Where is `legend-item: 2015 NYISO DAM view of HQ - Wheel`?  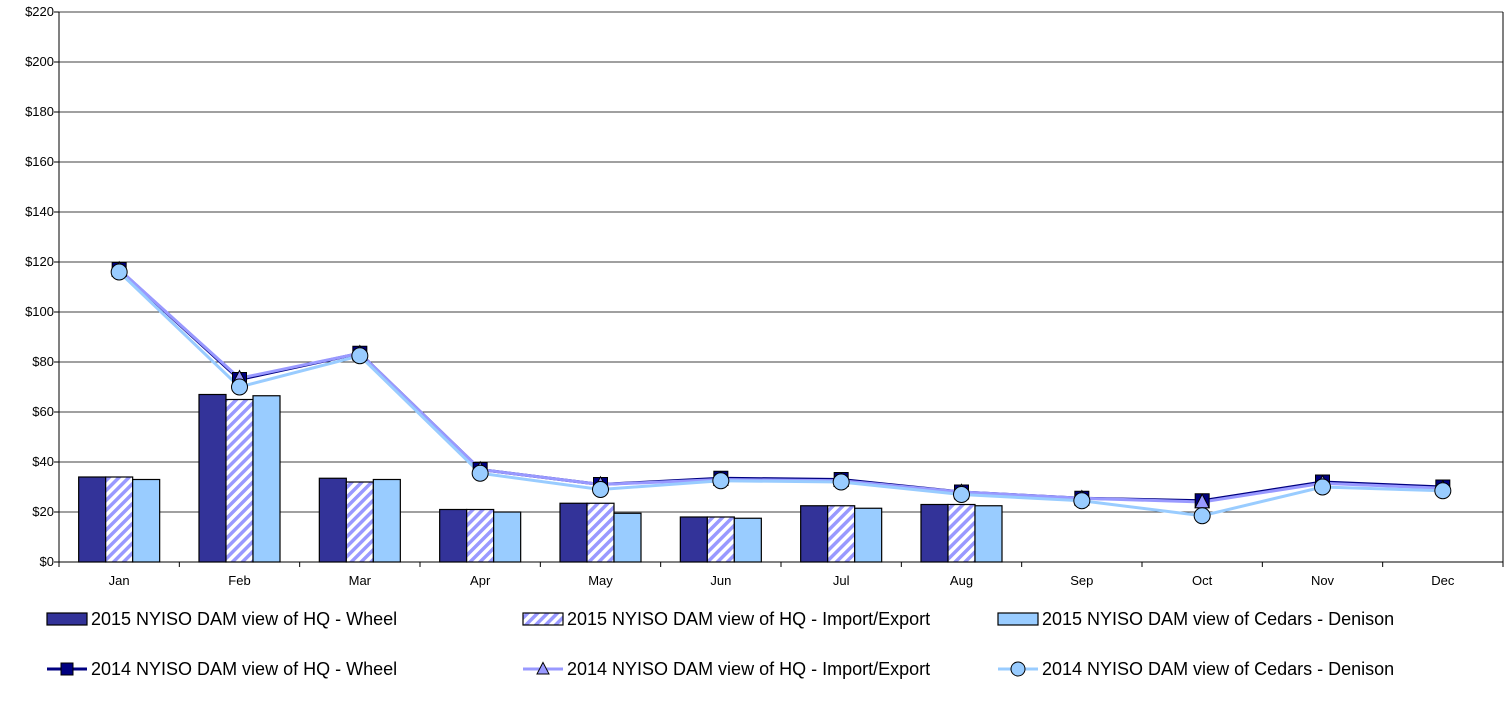
legend-item: 2015 NYISO DAM view of HQ - Wheel is located at coordinates (221, 619).